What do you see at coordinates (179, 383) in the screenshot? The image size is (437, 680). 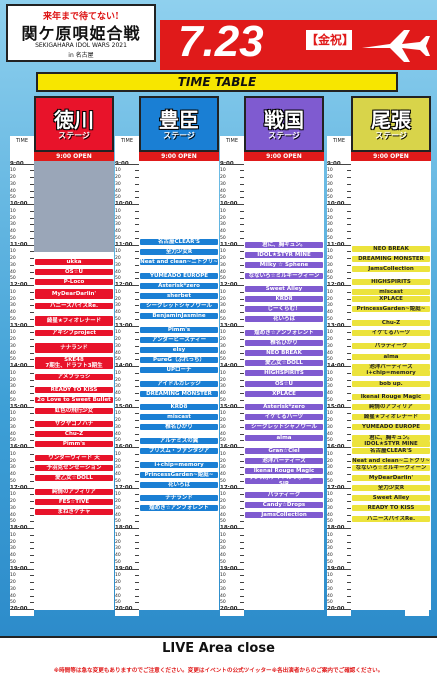 I see `performance-slot: アイドルカレッジ` at bounding box center [179, 383].